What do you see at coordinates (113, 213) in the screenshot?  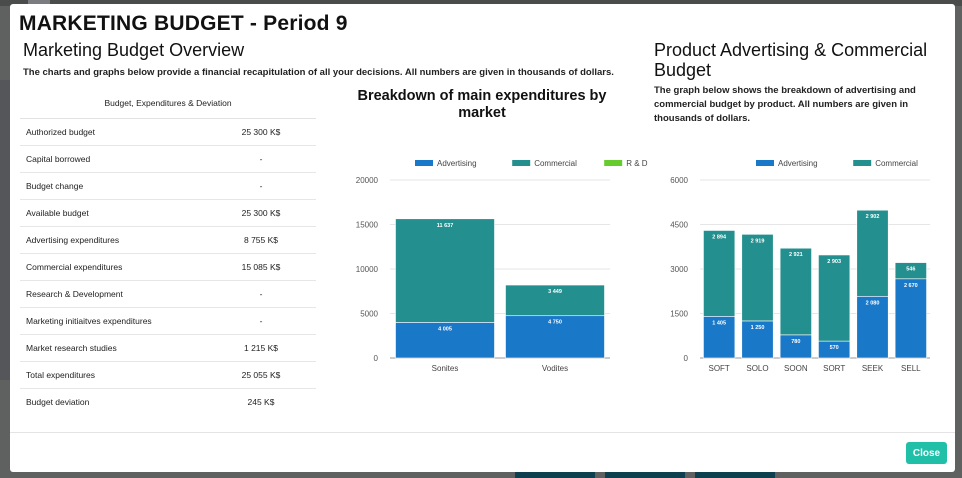 I see `budget-row-label: Available budget` at bounding box center [113, 213].